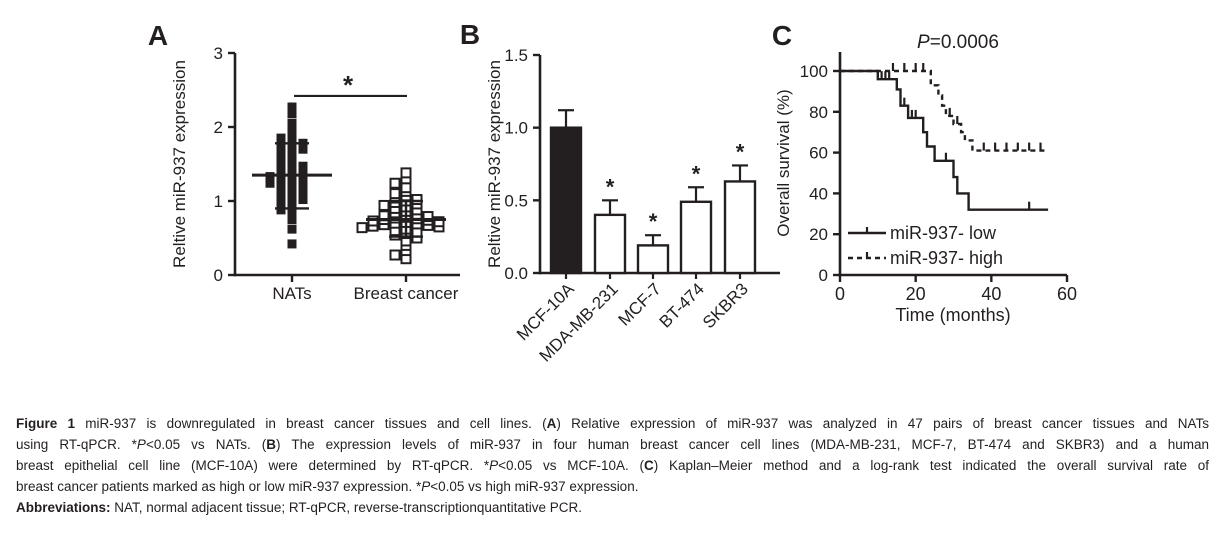  I want to click on panel-c-ylabel: Overall survival (%), so click(783, 162).